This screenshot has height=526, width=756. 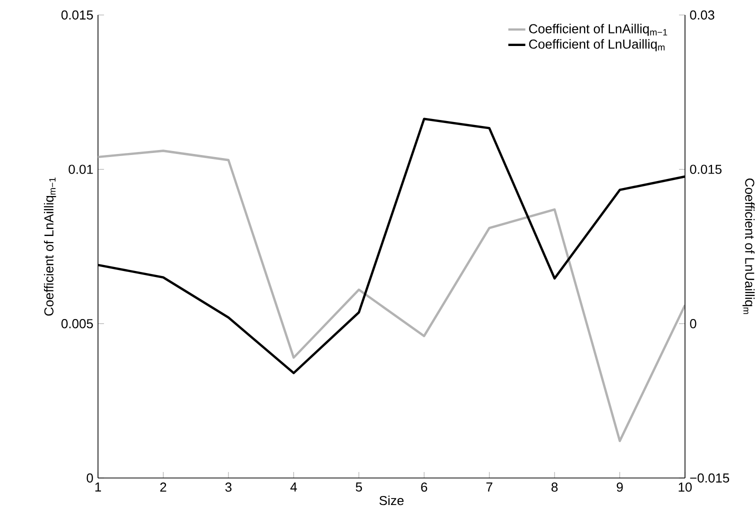 I want to click on y2-tick-label: 0.015, so click(x=706, y=169).